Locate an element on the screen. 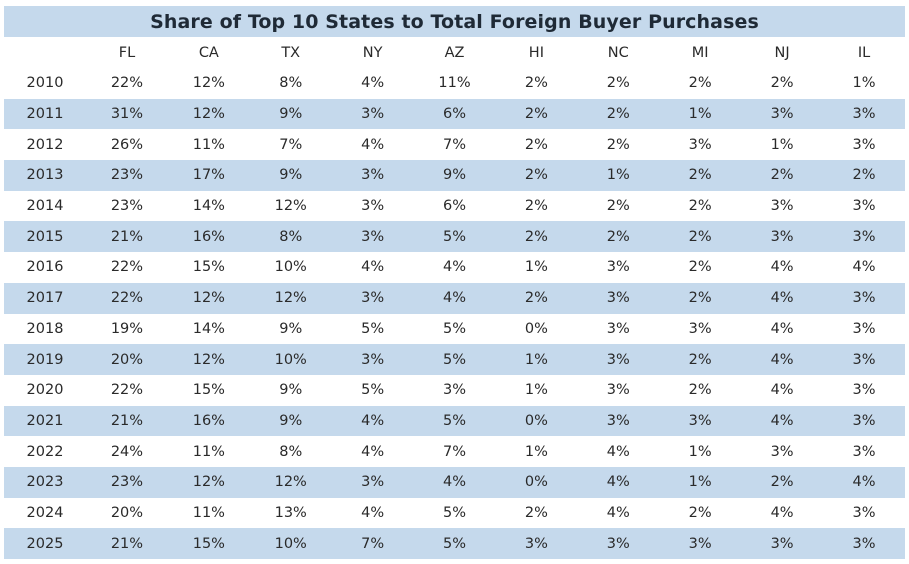  column-header: CA is located at coordinates (208, 52).